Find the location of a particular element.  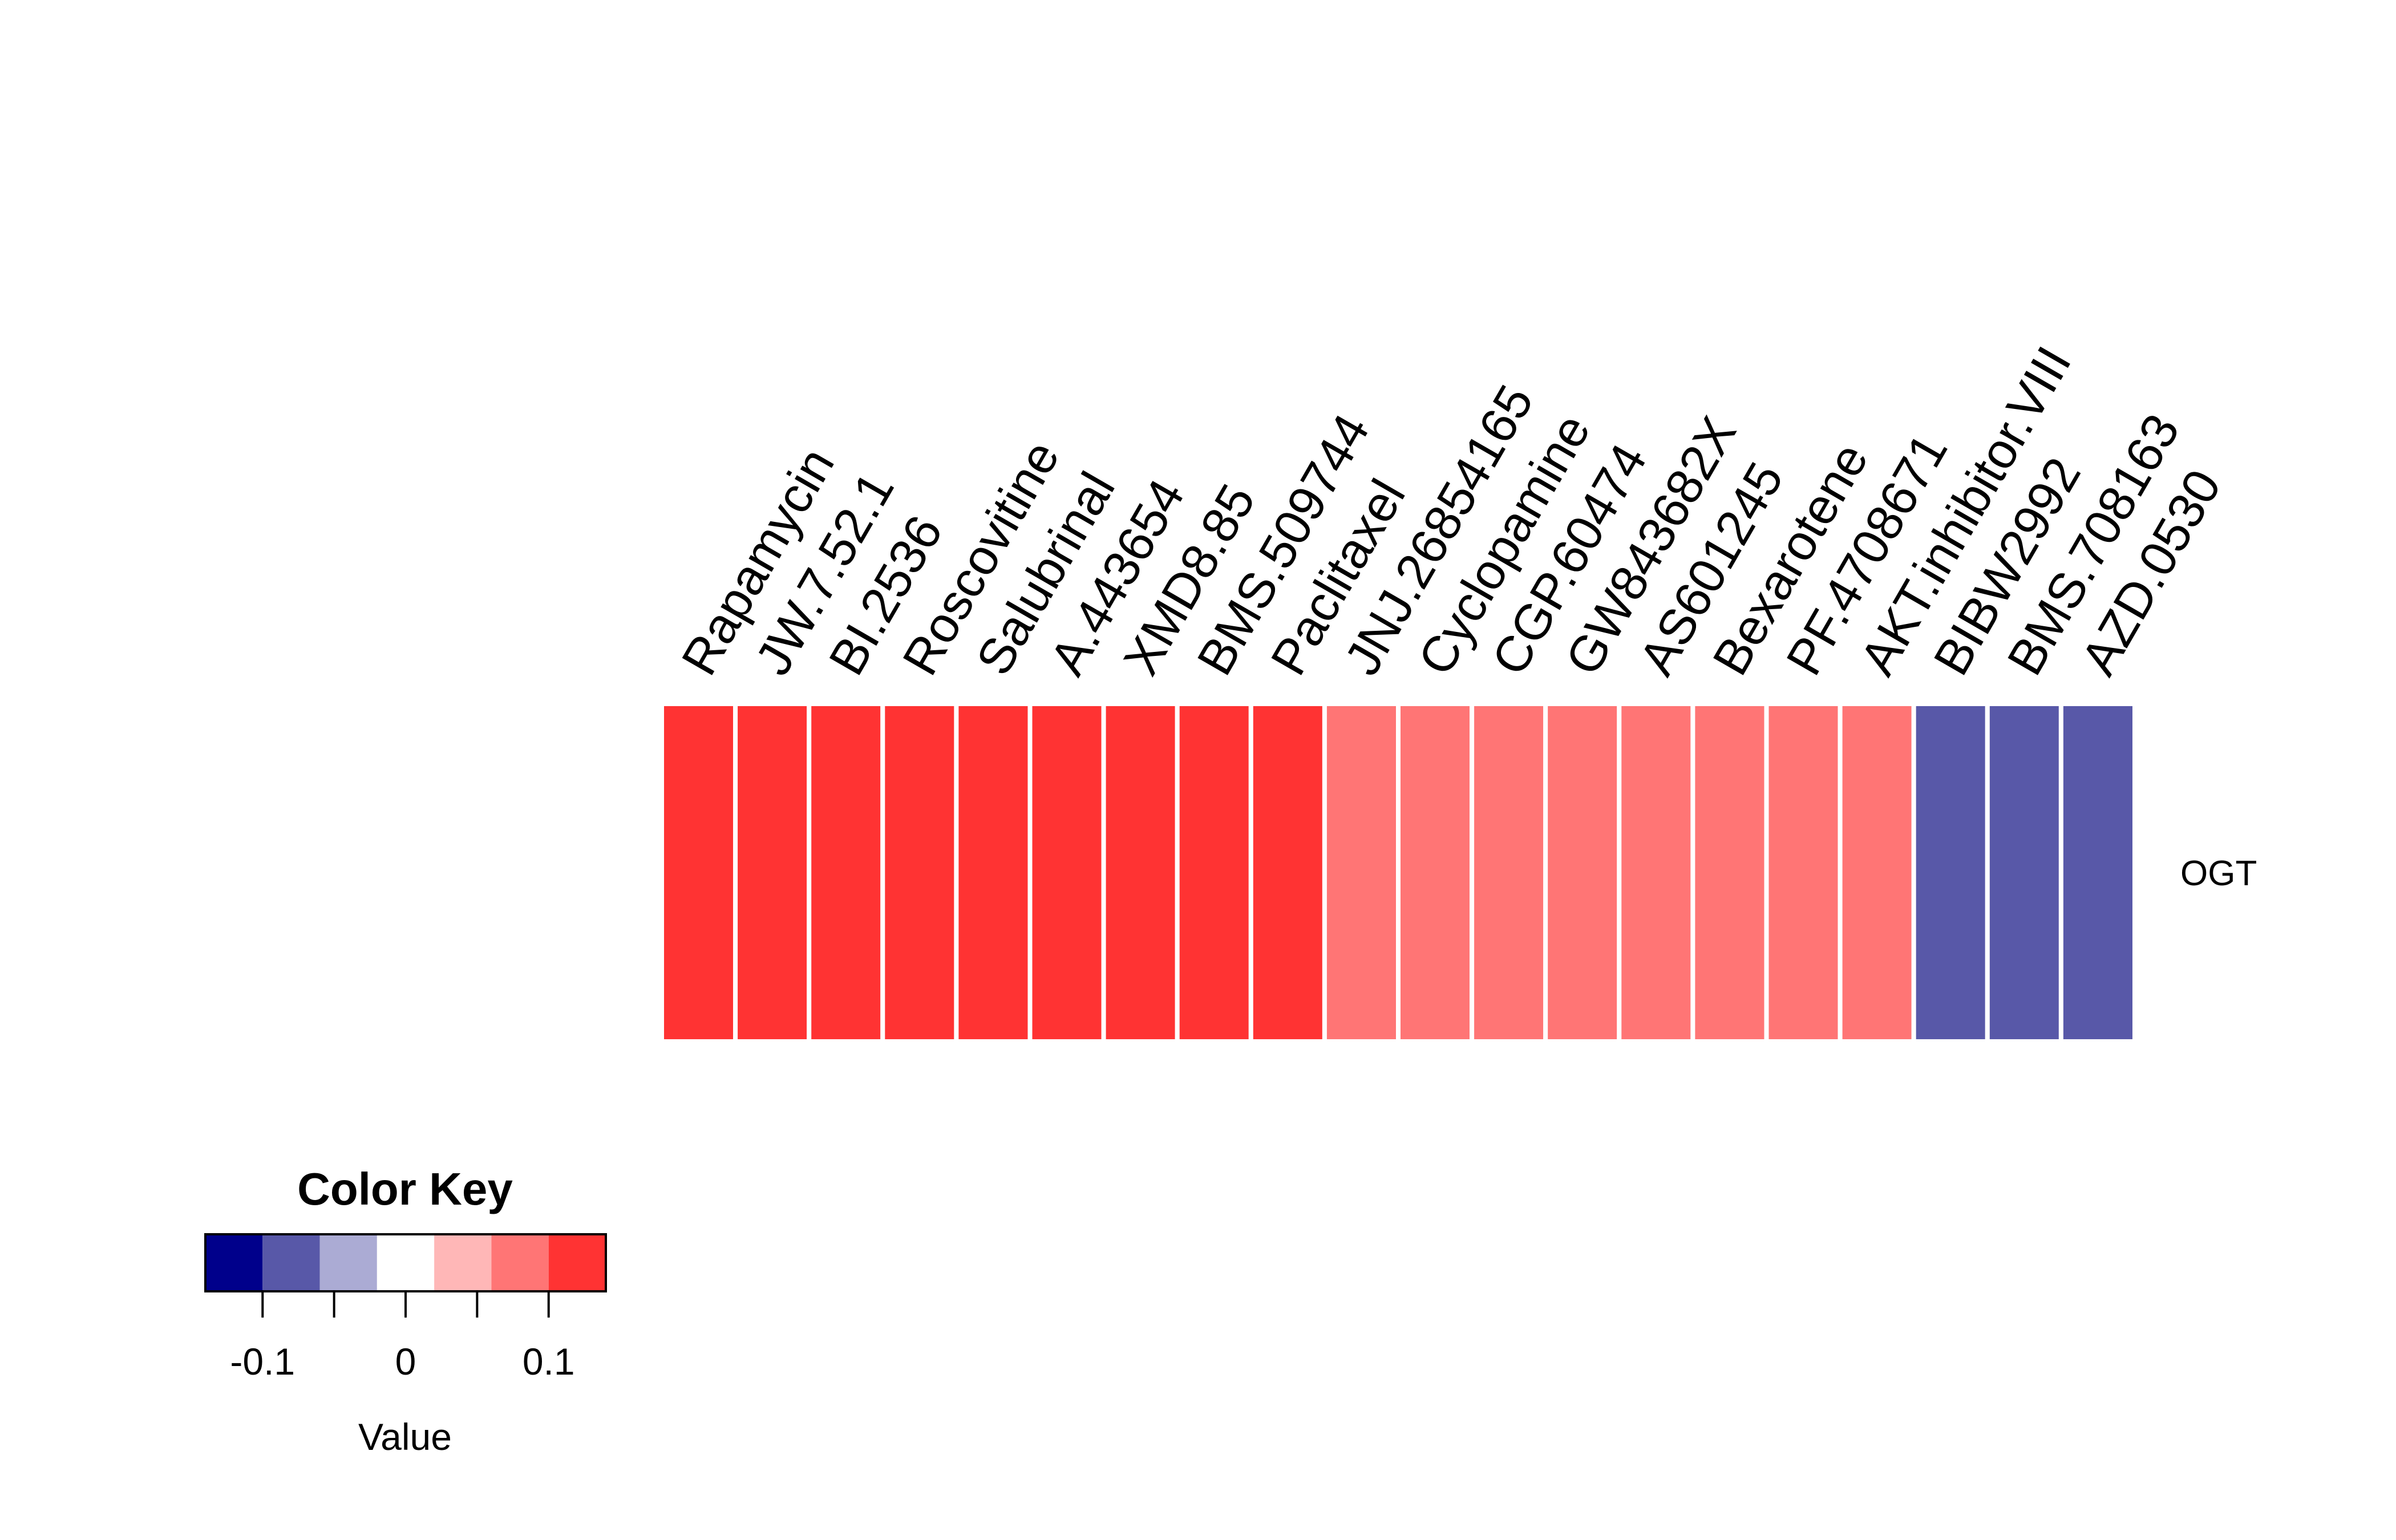

row-labels: OGT is located at coordinates (2218, 874).